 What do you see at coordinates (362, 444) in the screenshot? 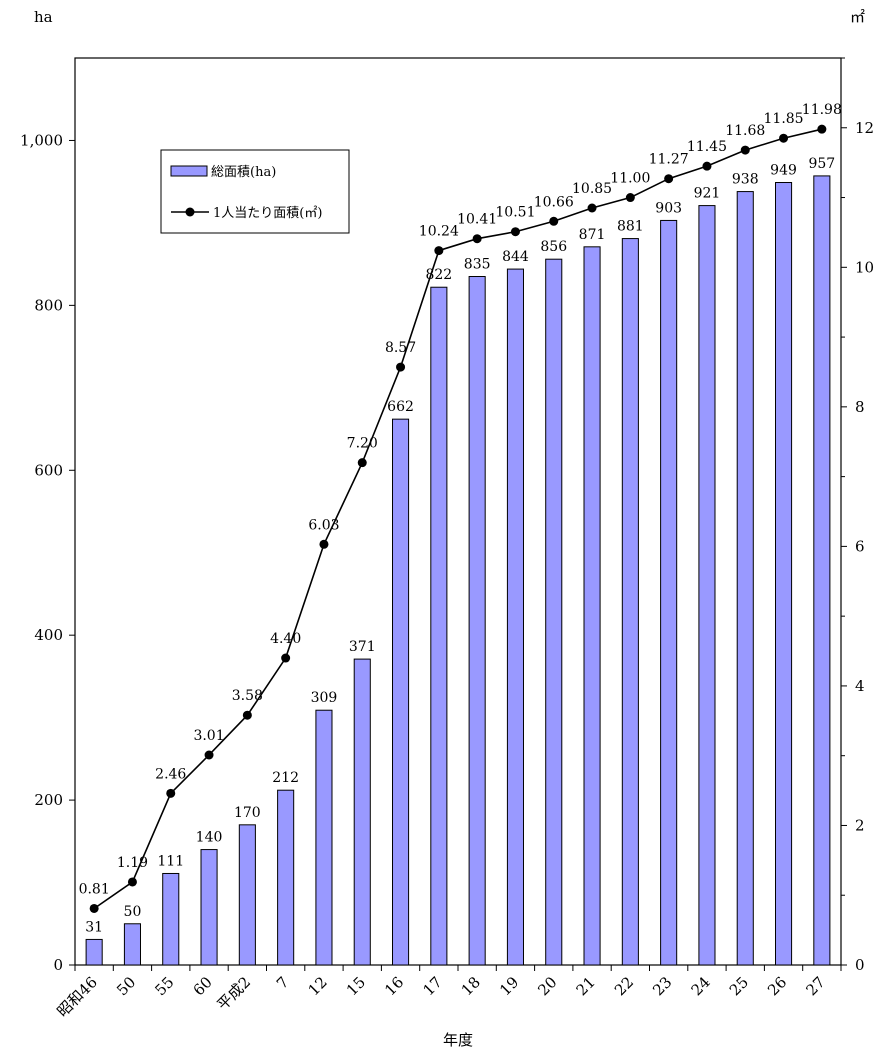
I see `line-value-label: 7.20` at bounding box center [362, 444].